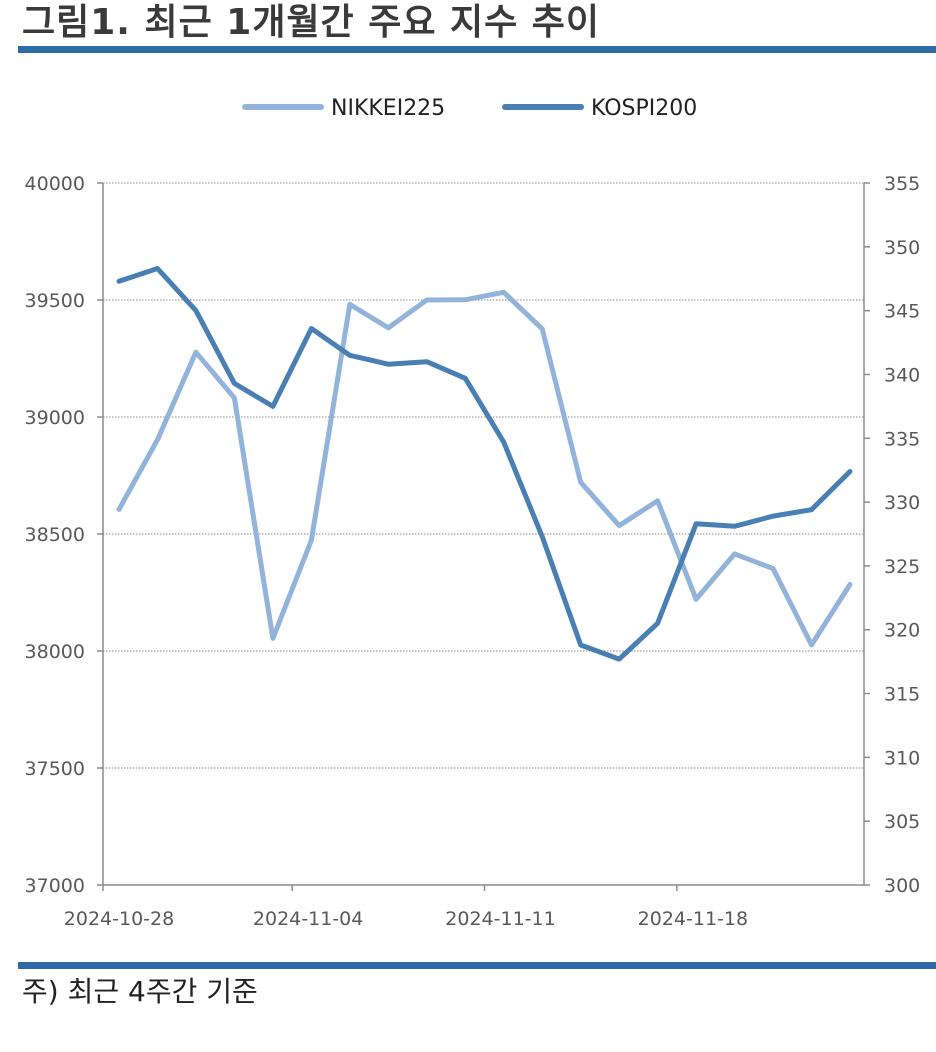  Describe the element at coordinates (902, 184) in the screenshot. I see `right-tick-label: 355` at that location.